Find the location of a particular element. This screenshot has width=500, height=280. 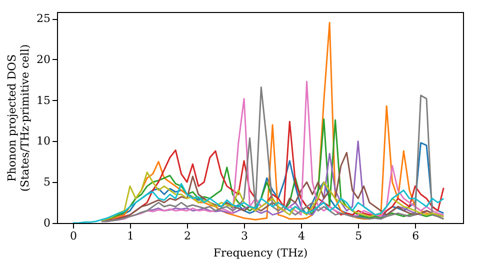

y-tick-label: 20 is located at coordinates (43, 59).